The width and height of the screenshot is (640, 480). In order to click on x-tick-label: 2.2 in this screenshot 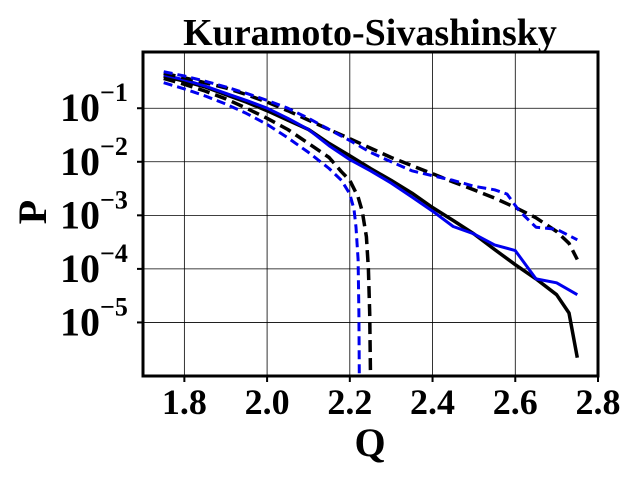, I will do `click(349, 402)`.